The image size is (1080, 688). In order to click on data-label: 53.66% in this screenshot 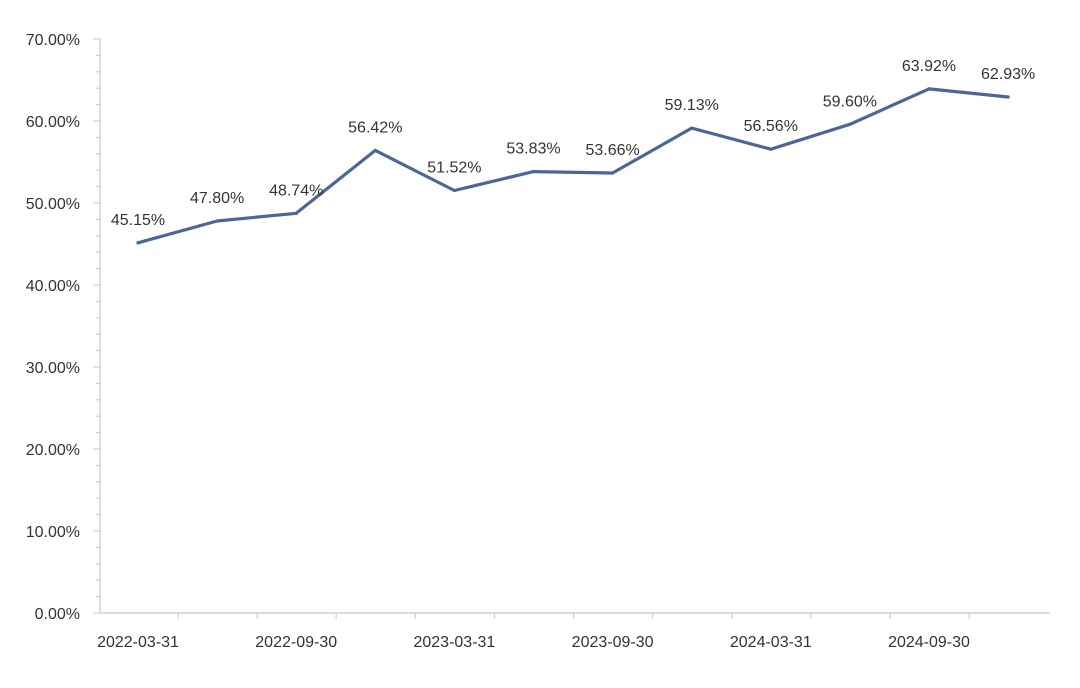, I will do `click(612, 150)`.